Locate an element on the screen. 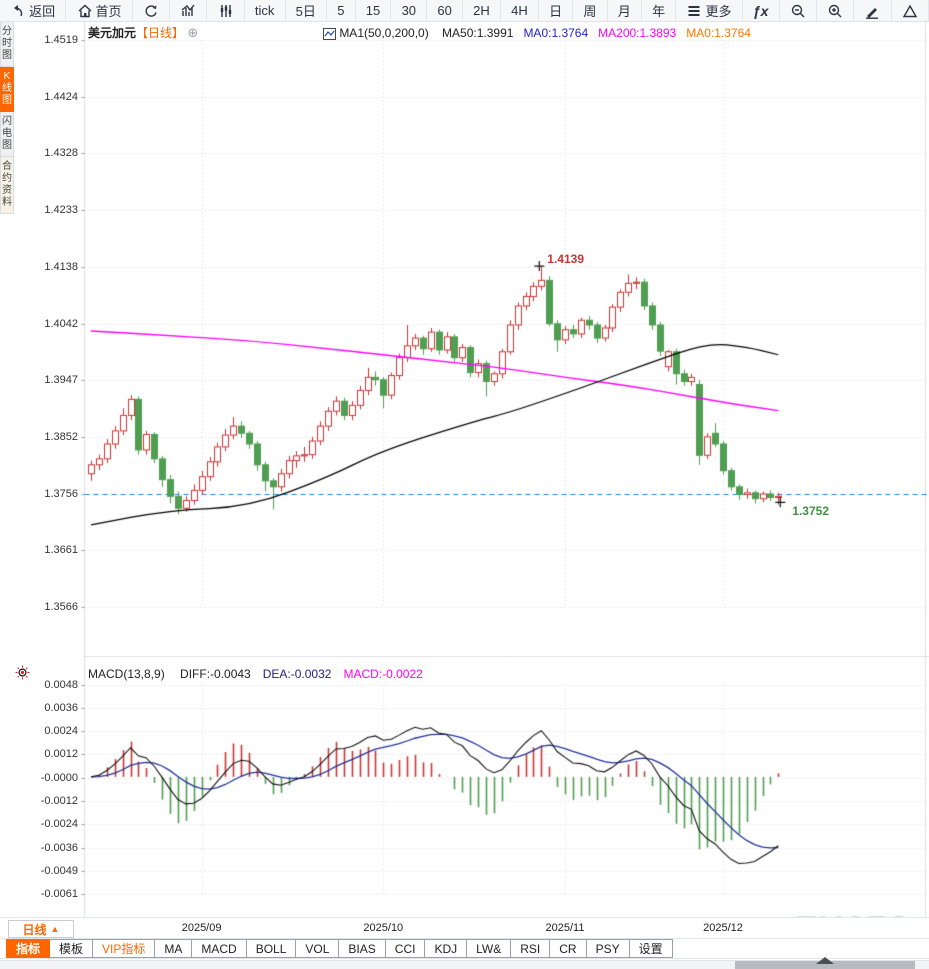  triangle-icon is located at coordinates (909, 10).